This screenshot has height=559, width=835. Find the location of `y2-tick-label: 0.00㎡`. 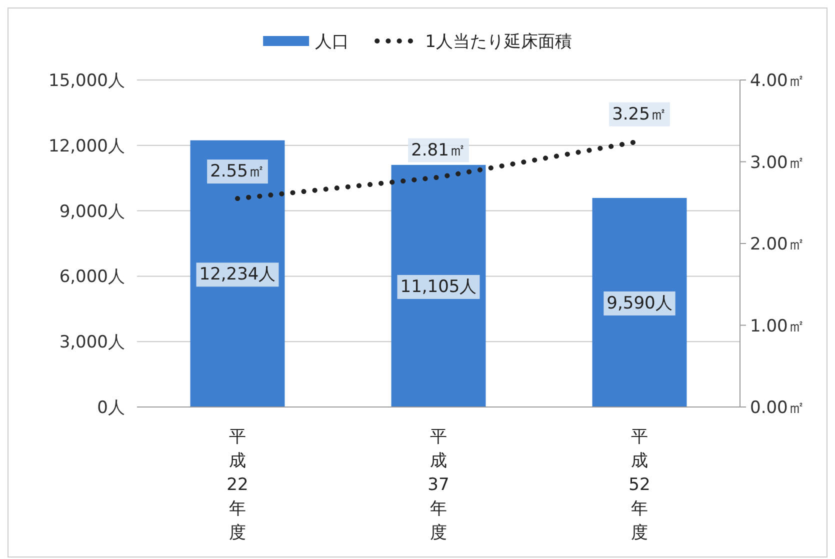

y2-tick-label: 0.00㎡ is located at coordinates (777, 408).